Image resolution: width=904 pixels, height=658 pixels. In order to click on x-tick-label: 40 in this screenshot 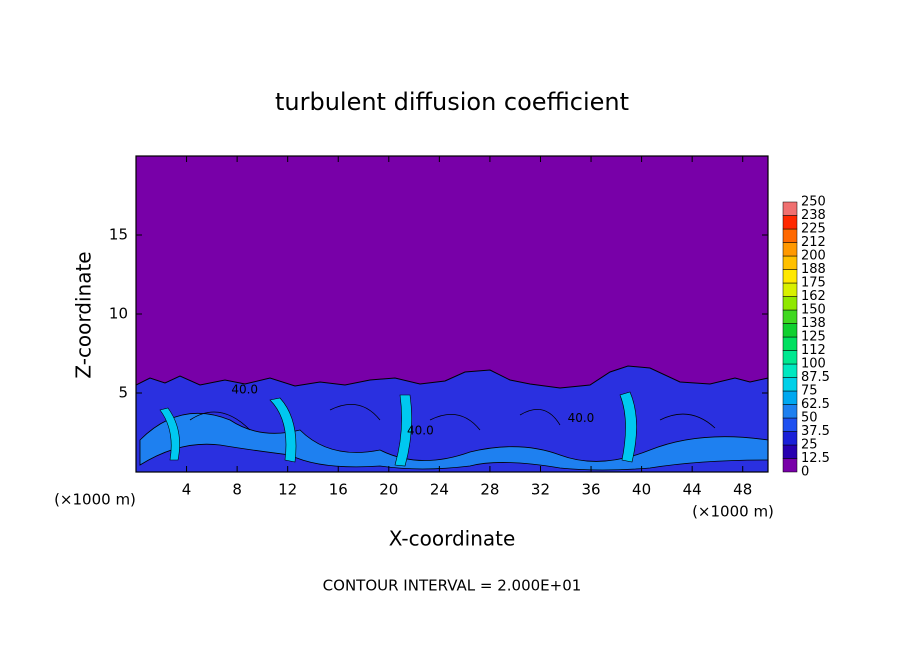, I will do `click(641, 490)`.